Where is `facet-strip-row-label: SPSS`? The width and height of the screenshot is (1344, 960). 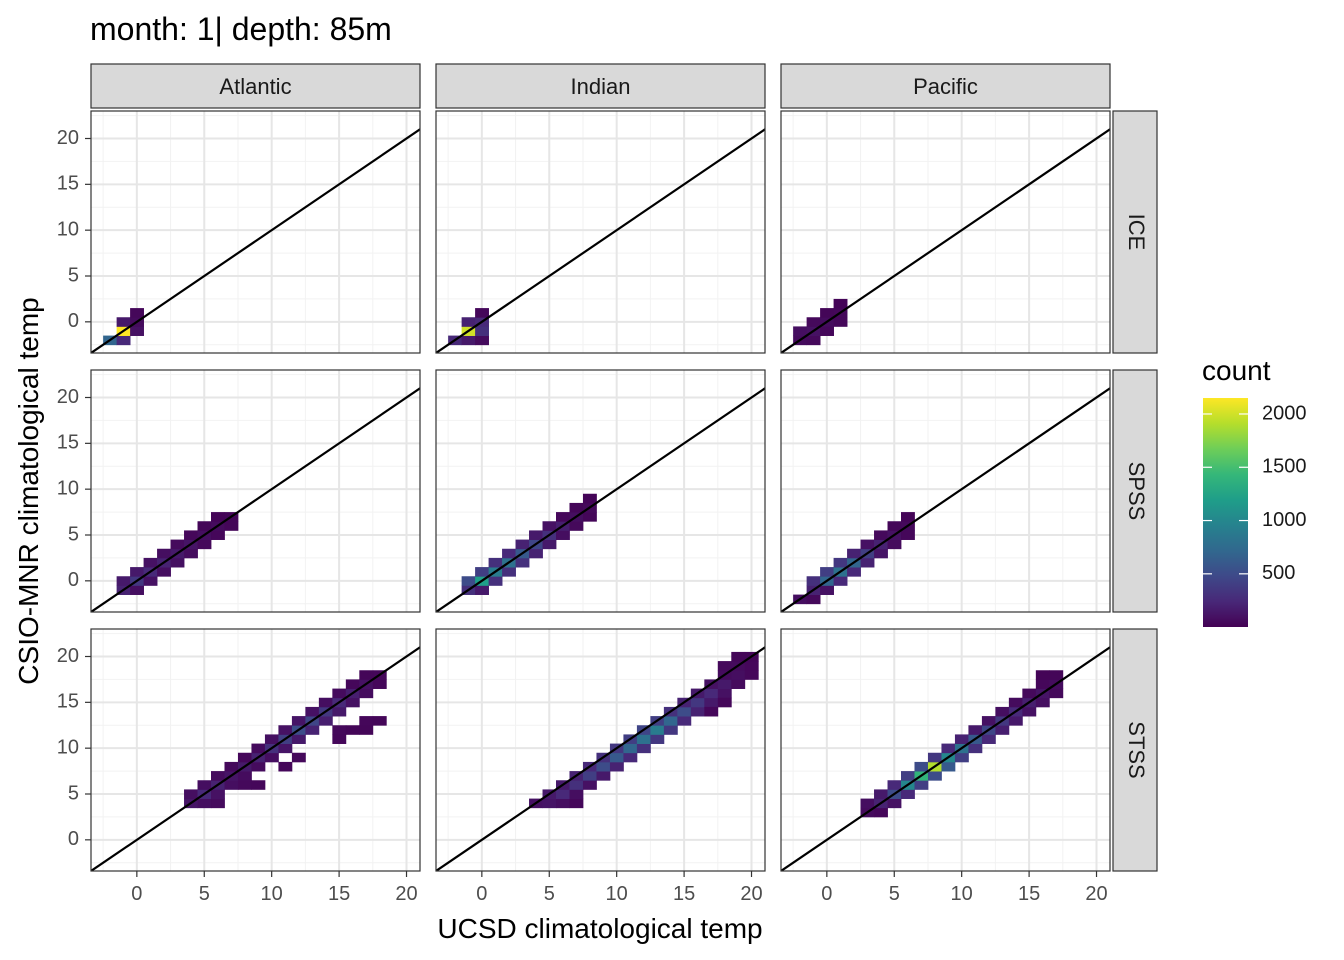 facet-strip-row-label: SPSS is located at coordinates (1136, 491).